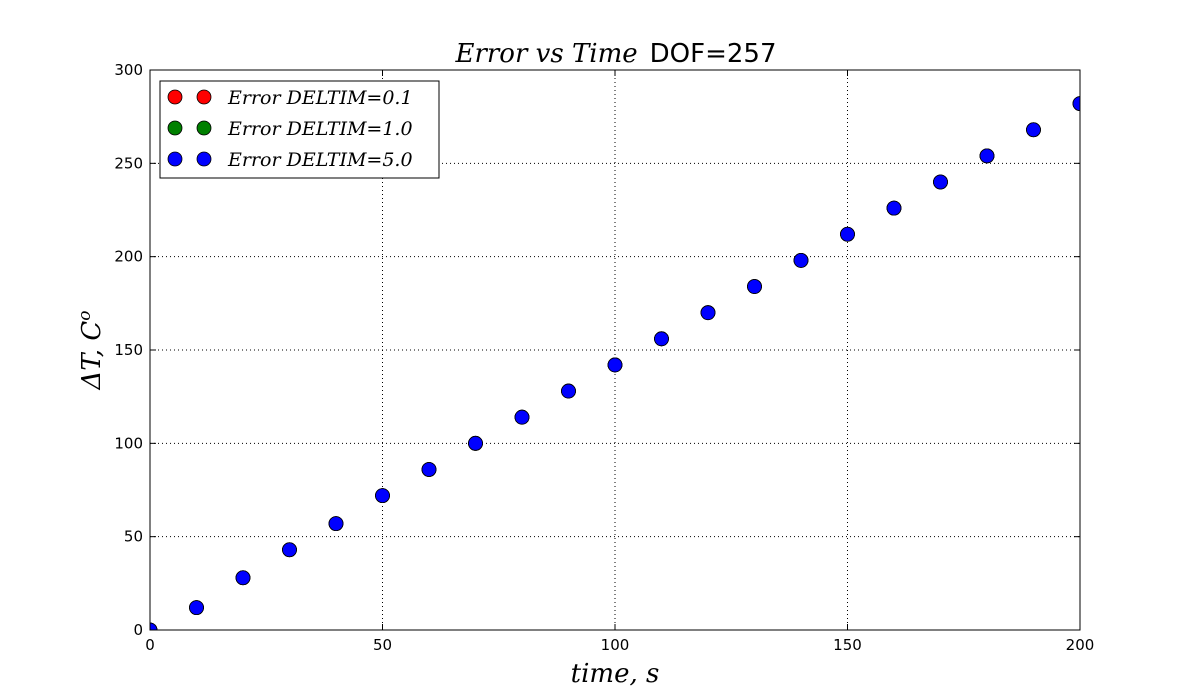  I want to click on legend-entry-3: Error DELTIM=5.0, so click(290, 160).